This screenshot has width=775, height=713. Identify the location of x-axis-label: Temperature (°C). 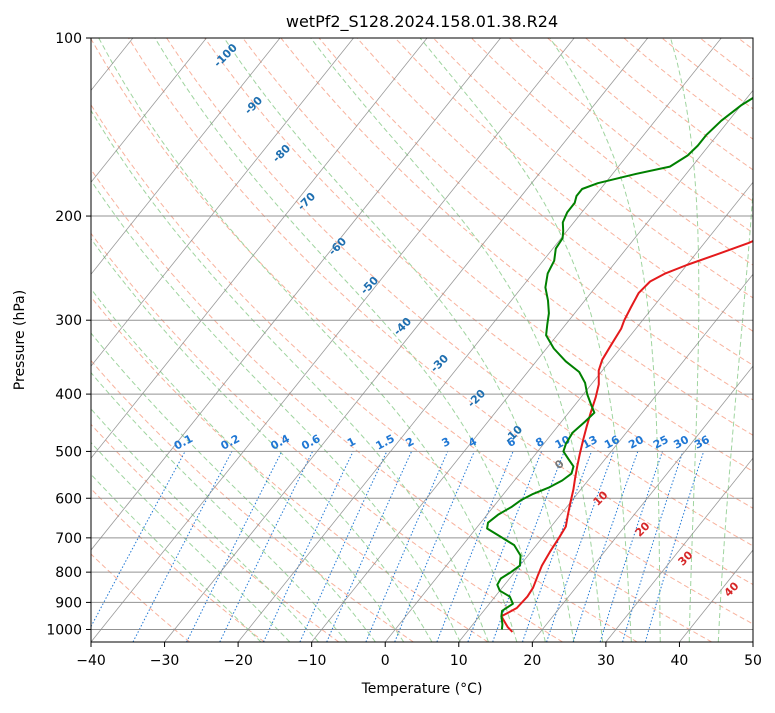
(422, 689).